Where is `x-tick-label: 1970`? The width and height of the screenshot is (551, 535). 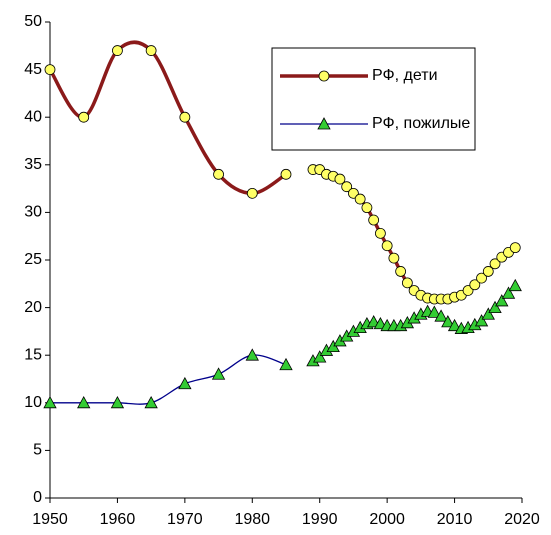
x-tick-label: 1970 is located at coordinates (185, 519).